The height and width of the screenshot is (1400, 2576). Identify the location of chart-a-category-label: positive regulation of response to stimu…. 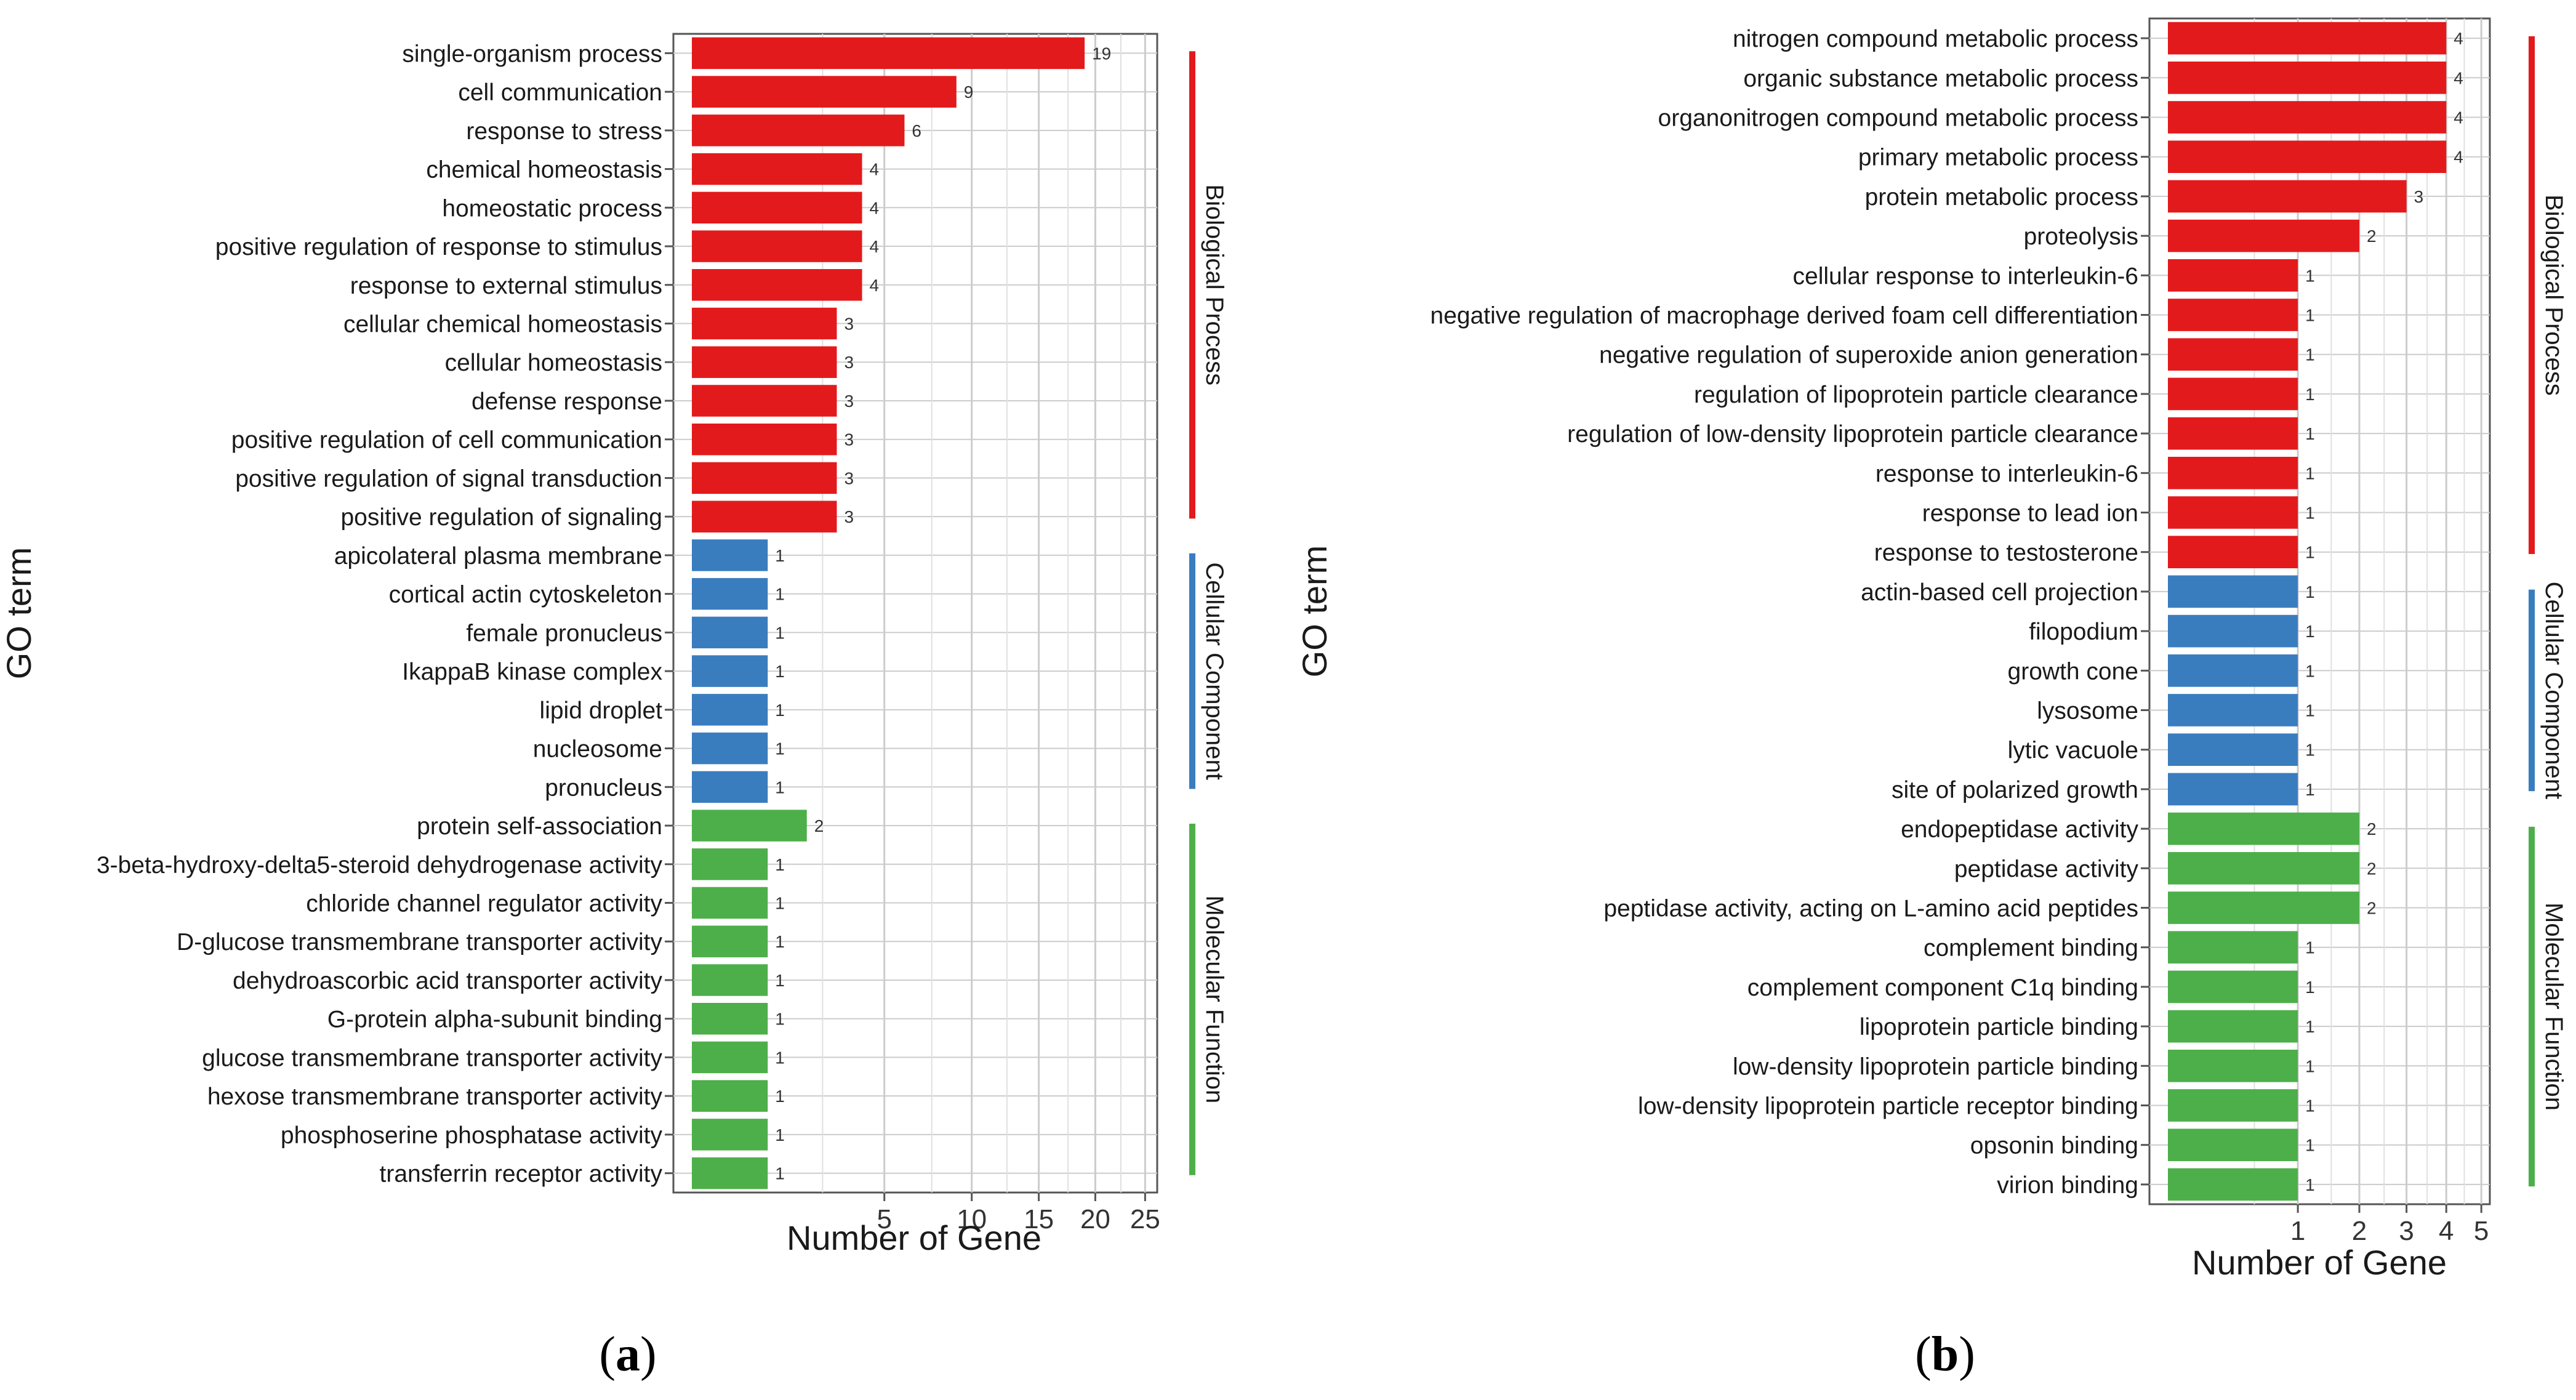
(438, 247).